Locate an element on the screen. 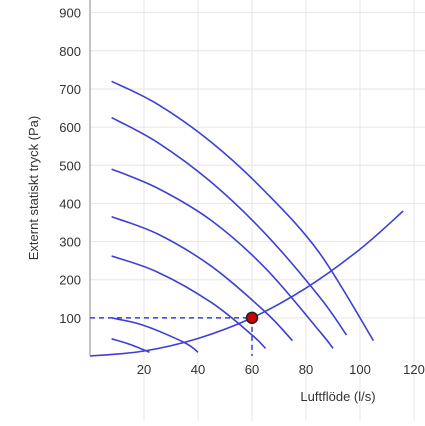 Image resolution: width=425 pixels, height=426 pixels. y-tick-label: 800 is located at coordinates (70, 51).